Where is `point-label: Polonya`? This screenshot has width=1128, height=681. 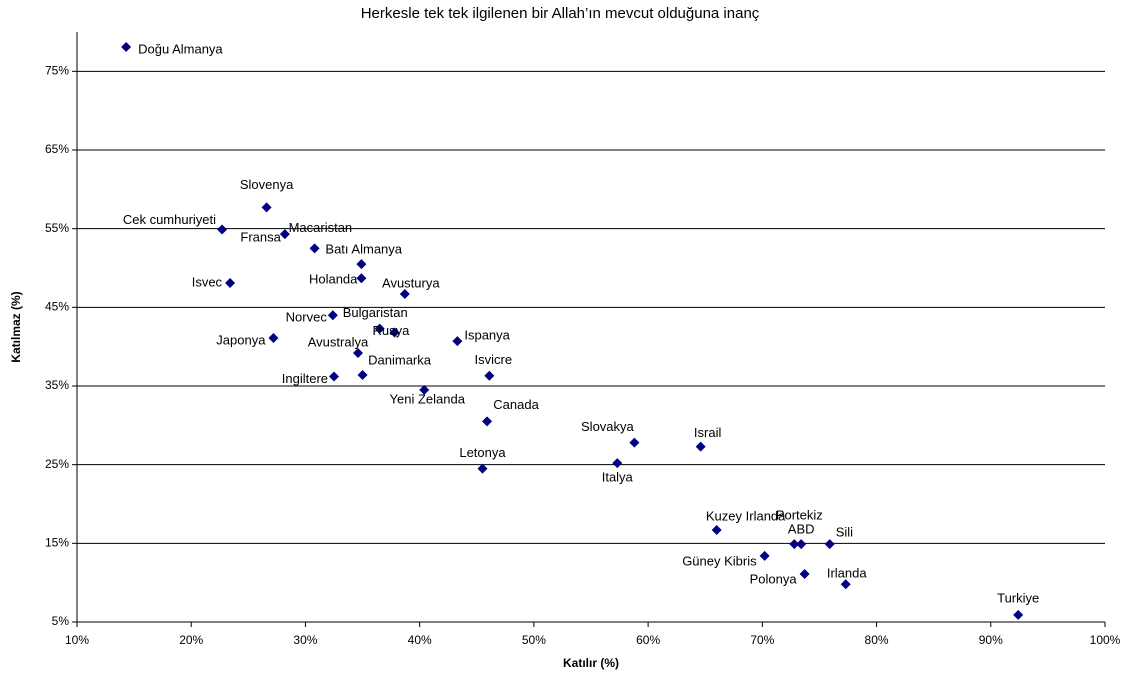 point-label: Polonya is located at coordinates (774, 578).